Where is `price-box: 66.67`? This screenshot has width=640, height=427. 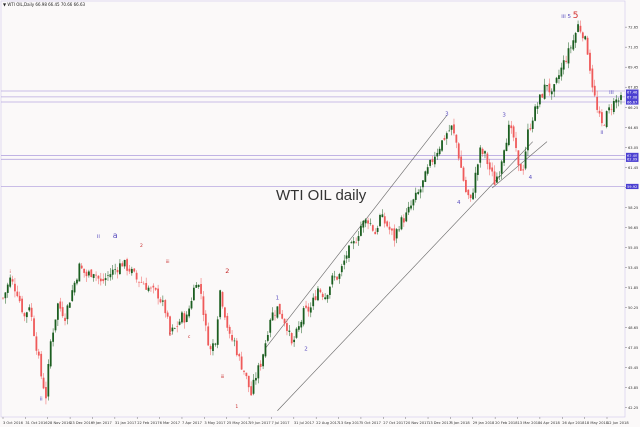
price-box: 66.67 is located at coordinates (632, 102).